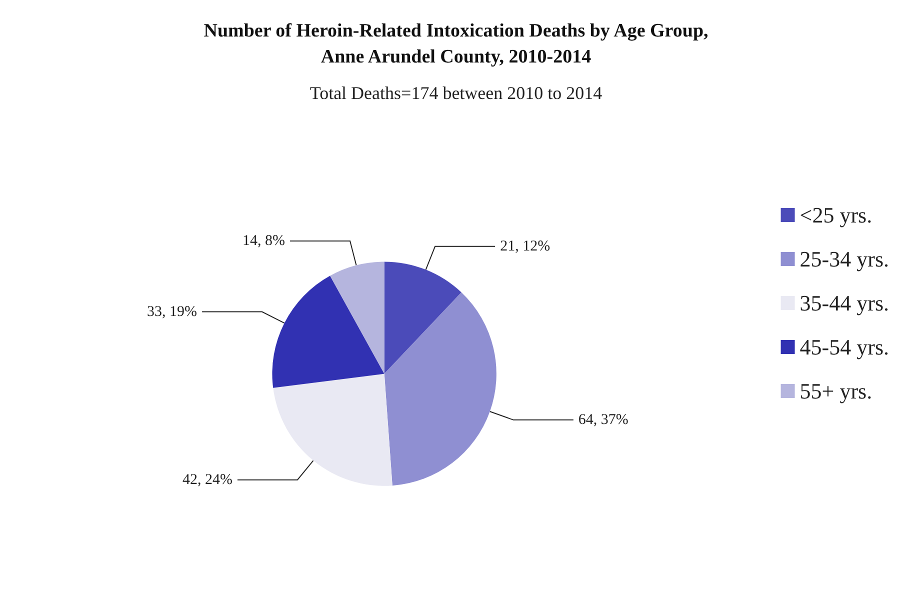 The width and height of the screenshot is (912, 606). What do you see at coordinates (836, 215) in the screenshot?
I see `legend-label: <25 yrs.` at bounding box center [836, 215].